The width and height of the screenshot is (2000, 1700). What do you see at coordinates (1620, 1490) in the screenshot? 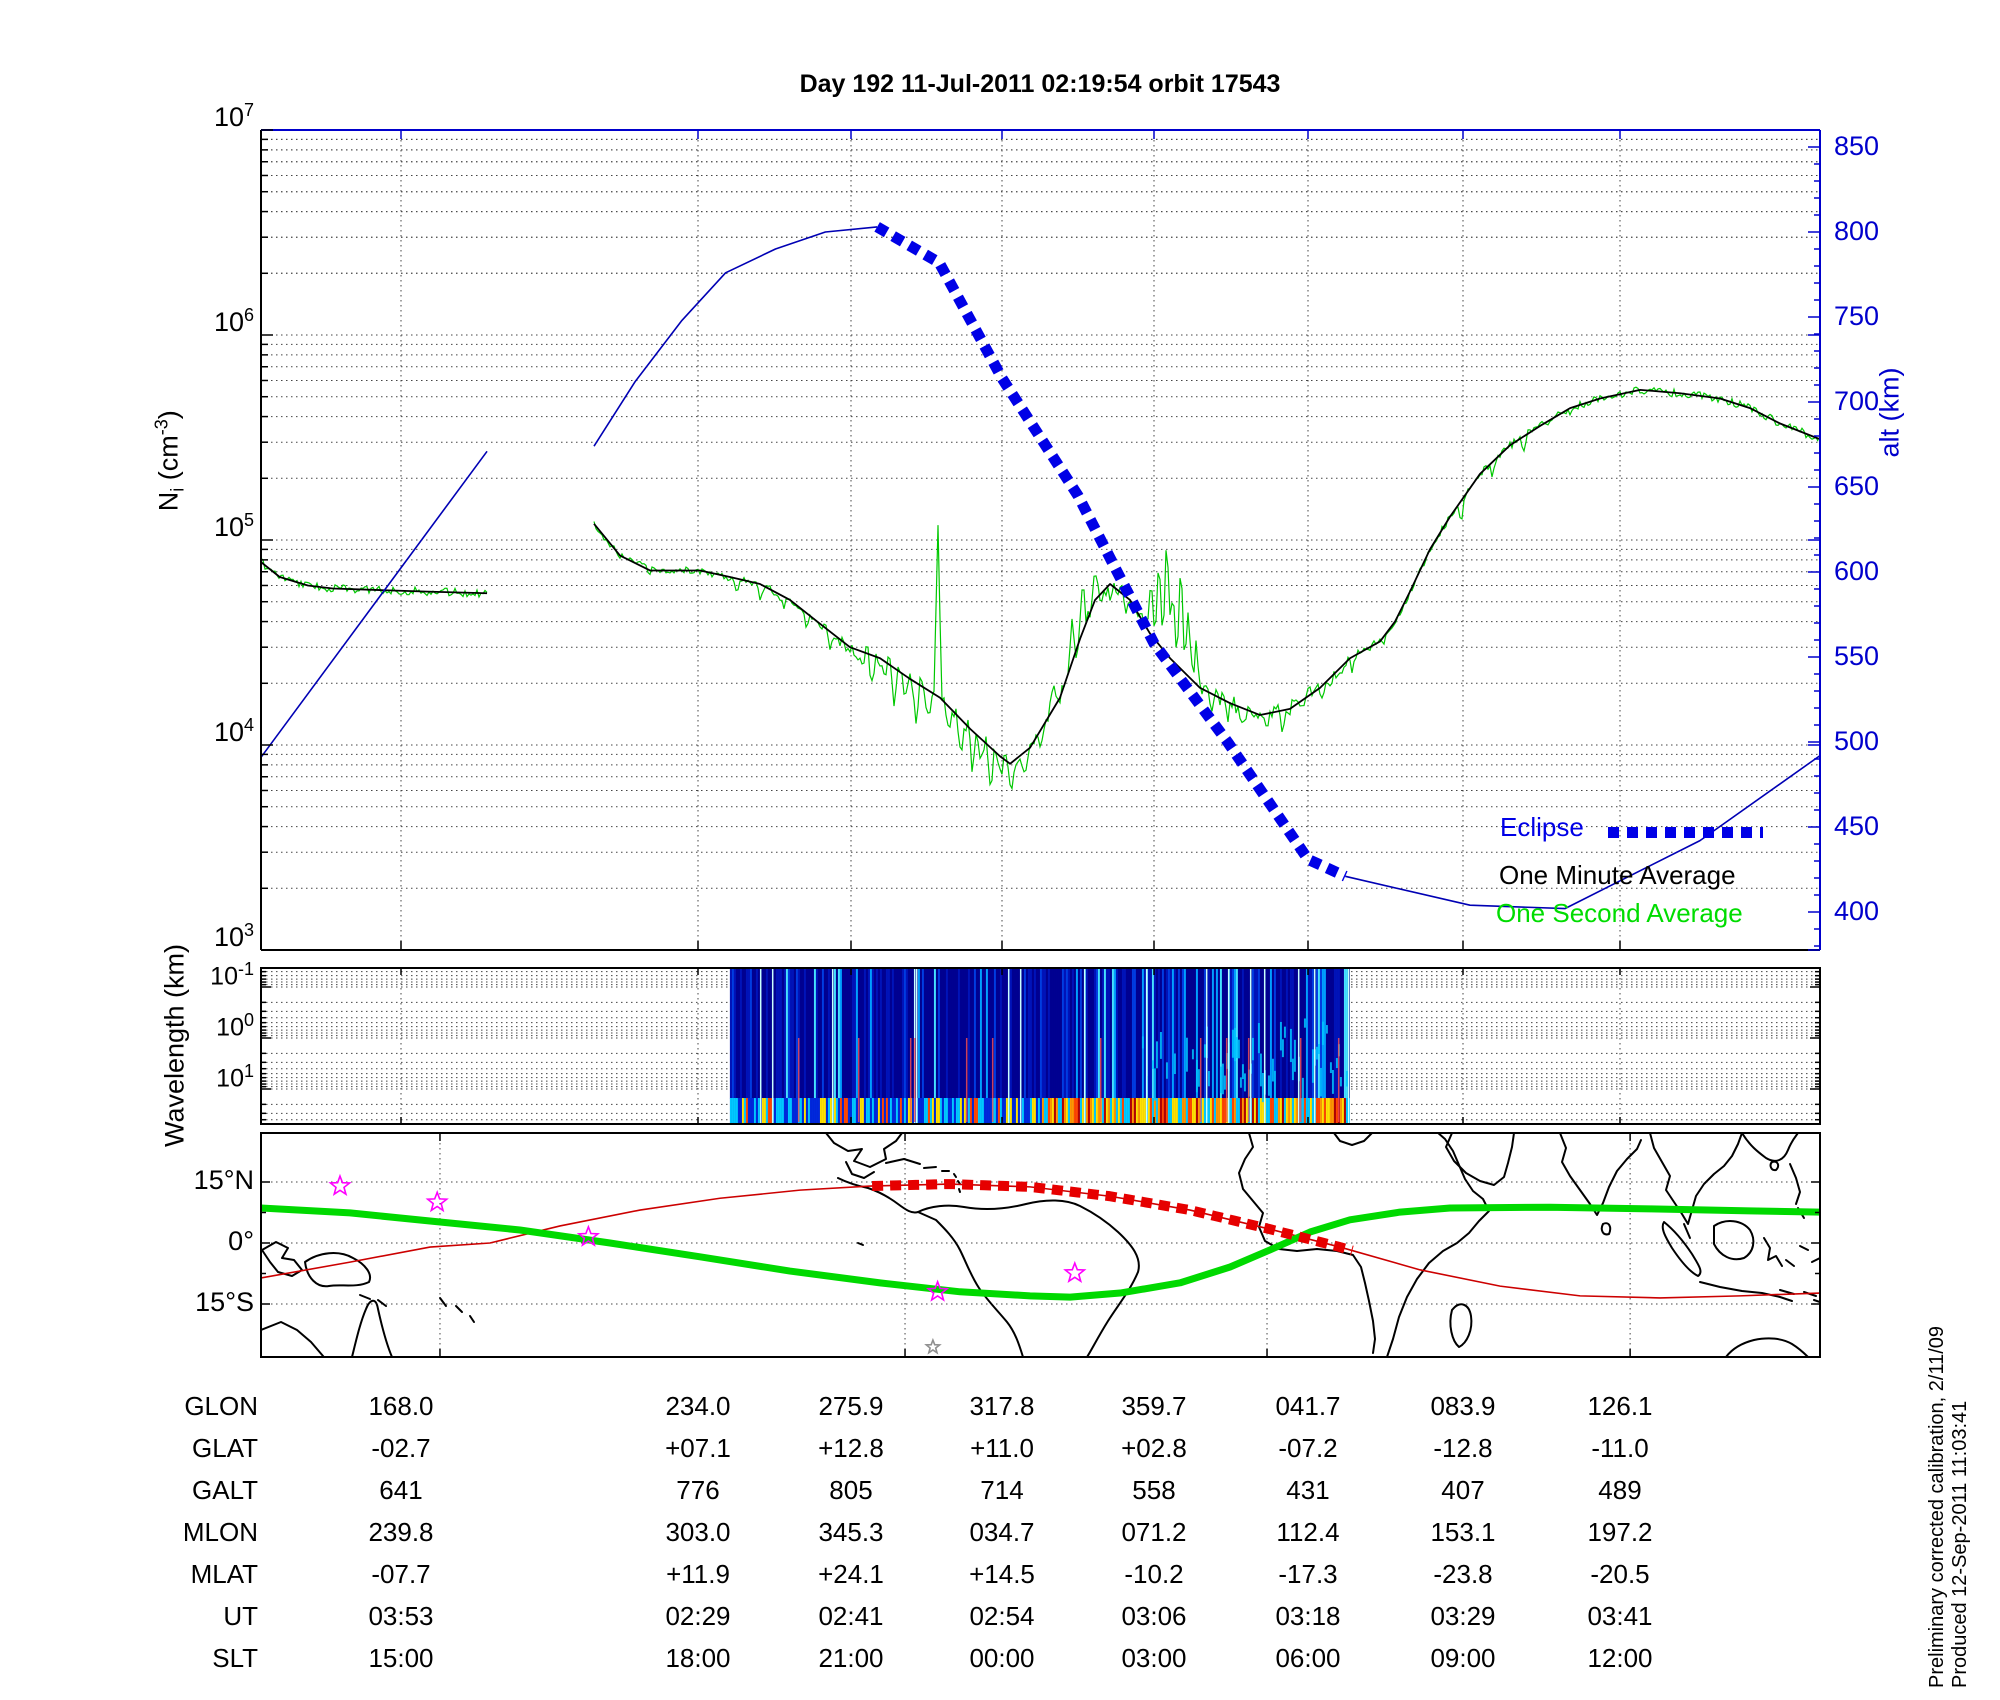
I see `table-GALT-col8: 489` at bounding box center [1620, 1490].